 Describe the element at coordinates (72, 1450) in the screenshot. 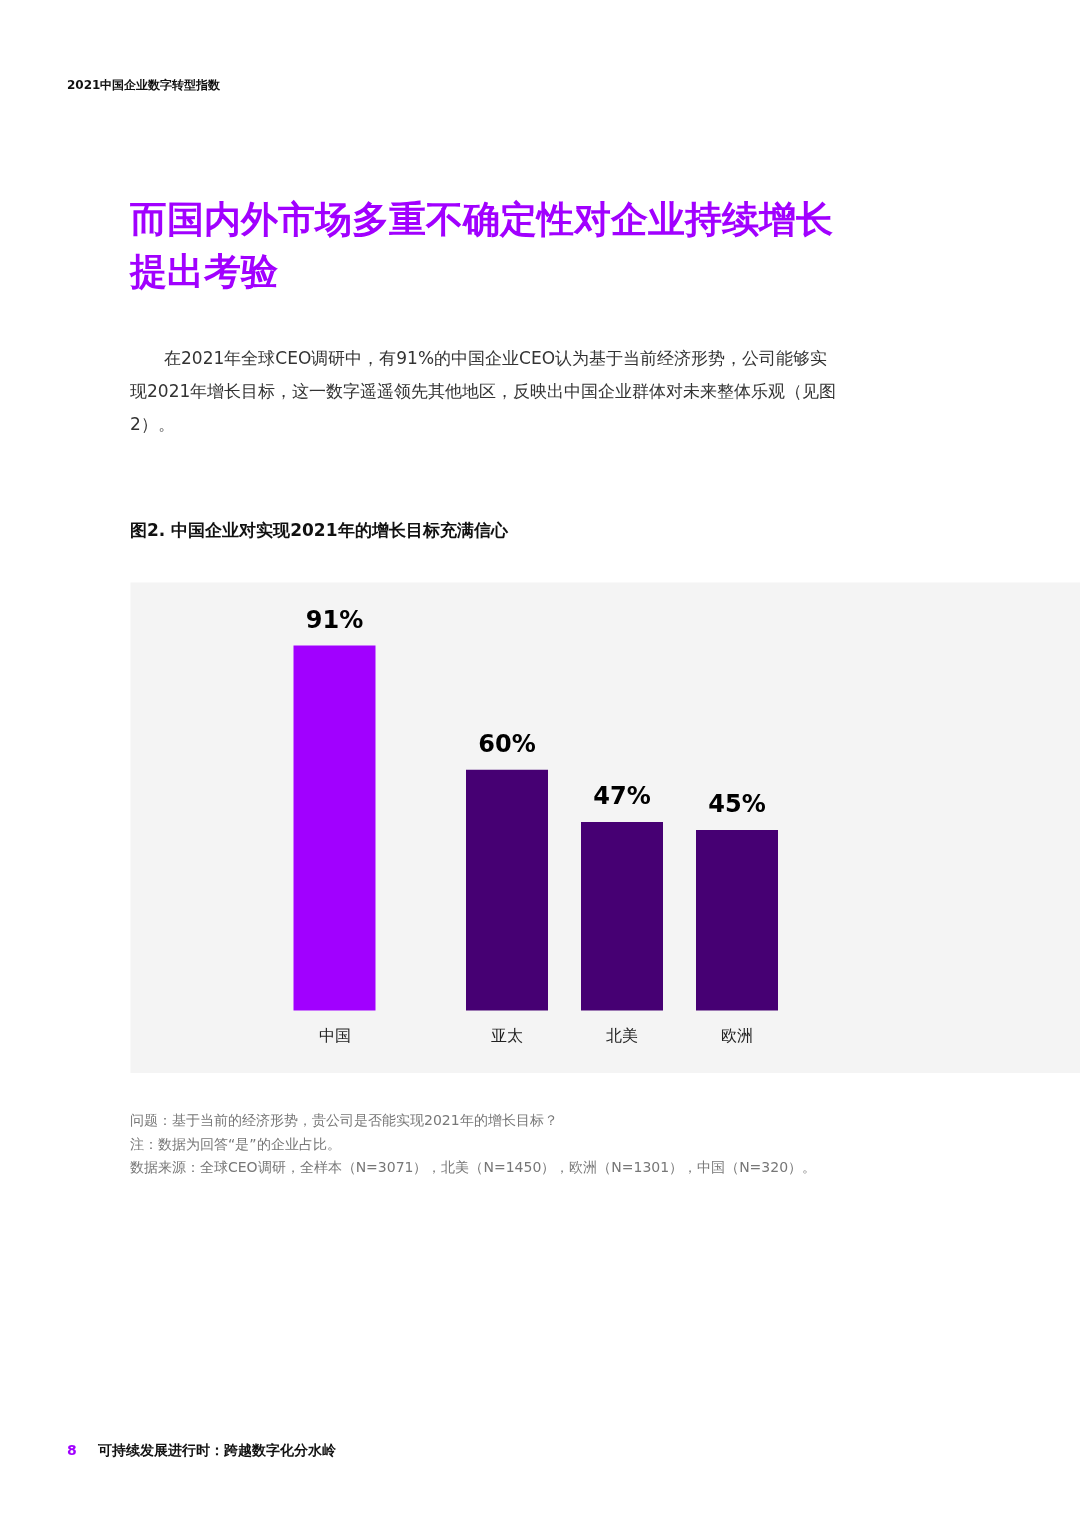

I see `text: 8` at that location.